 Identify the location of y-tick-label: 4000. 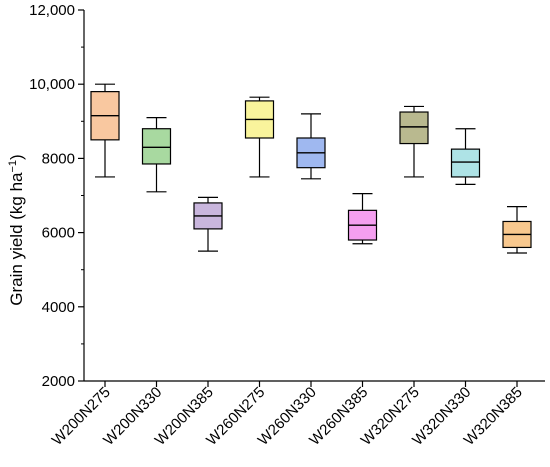
(58, 307).